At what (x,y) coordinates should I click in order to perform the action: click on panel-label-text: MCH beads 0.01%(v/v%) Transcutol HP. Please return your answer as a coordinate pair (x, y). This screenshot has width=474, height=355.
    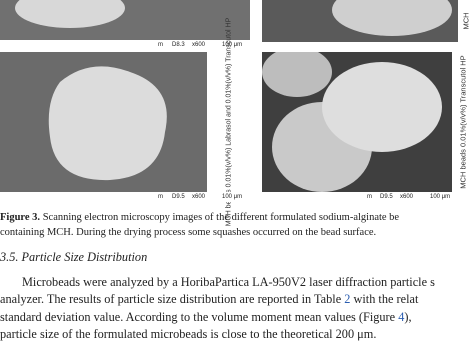
    Looking at the image, I should click on (463, 122).